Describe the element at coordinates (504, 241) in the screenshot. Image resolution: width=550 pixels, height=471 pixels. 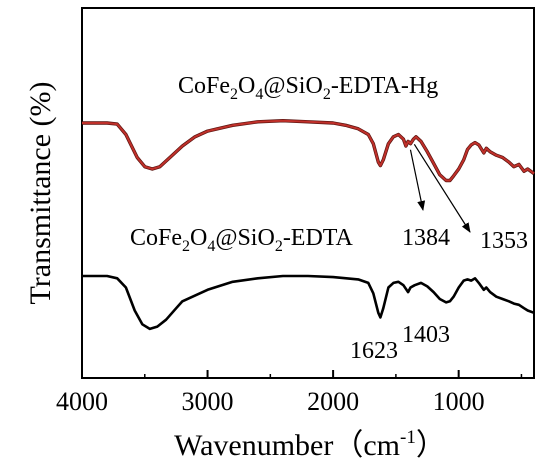
I see `peak-annotation: 1353` at that location.